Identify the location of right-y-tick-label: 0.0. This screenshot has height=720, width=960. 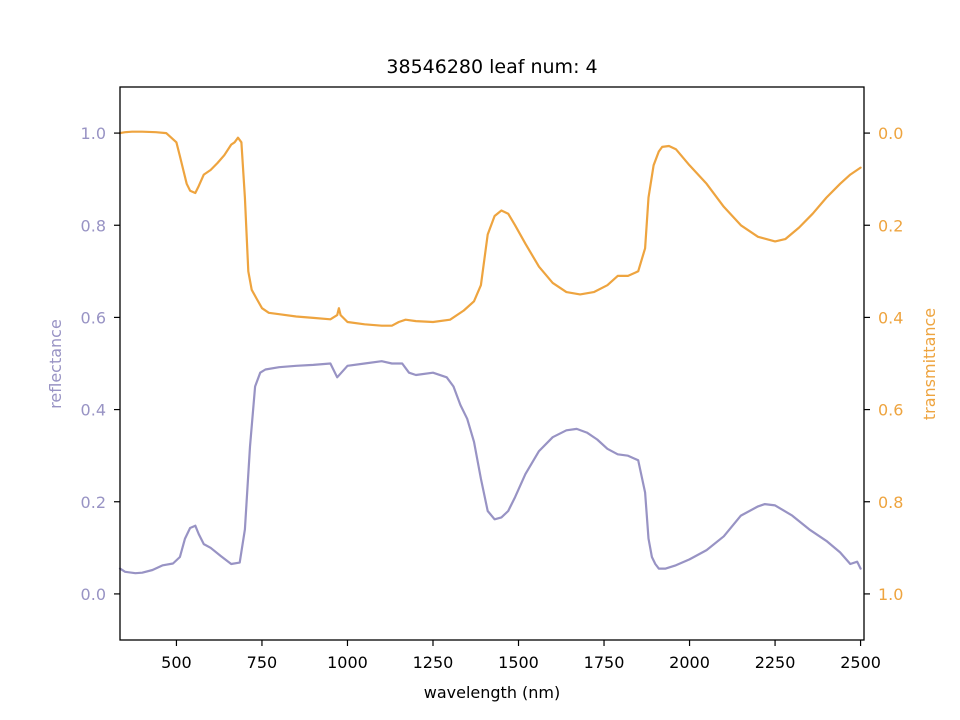
(890, 133).